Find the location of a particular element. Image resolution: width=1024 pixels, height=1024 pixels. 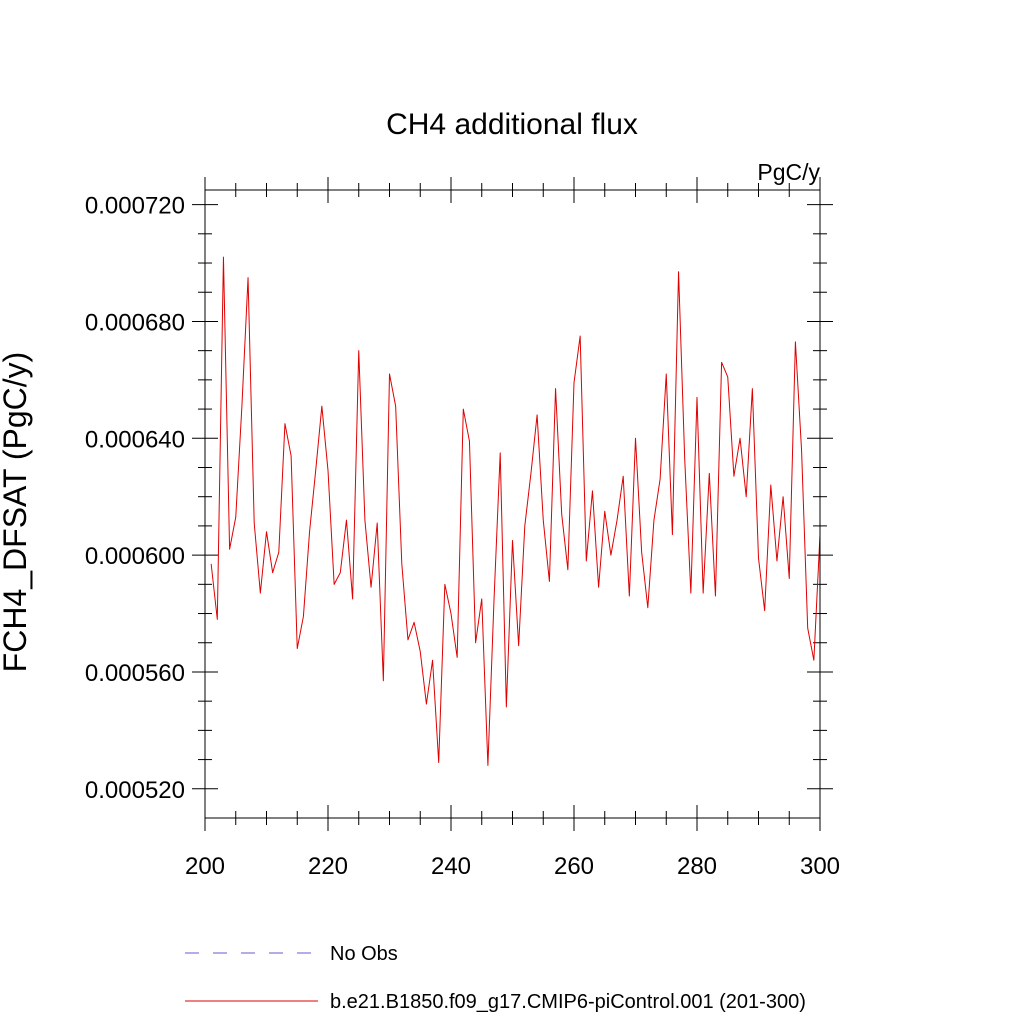

x-tick-label: 260 is located at coordinates (574, 866).